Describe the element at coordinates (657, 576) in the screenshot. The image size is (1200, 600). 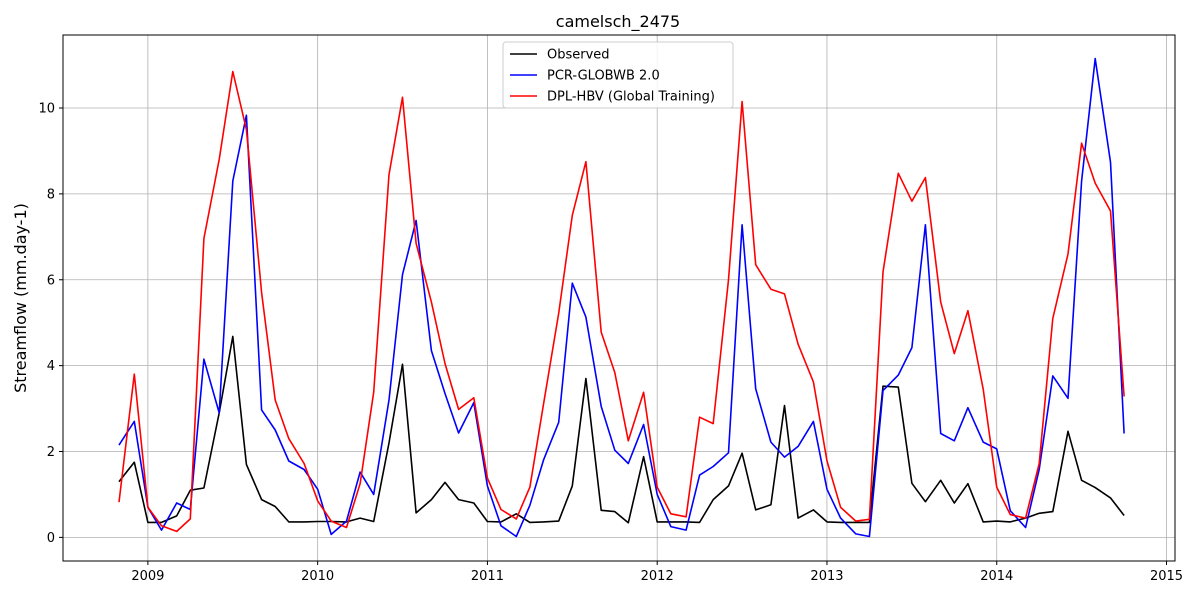
I see `x-tick-label: 2012` at that location.